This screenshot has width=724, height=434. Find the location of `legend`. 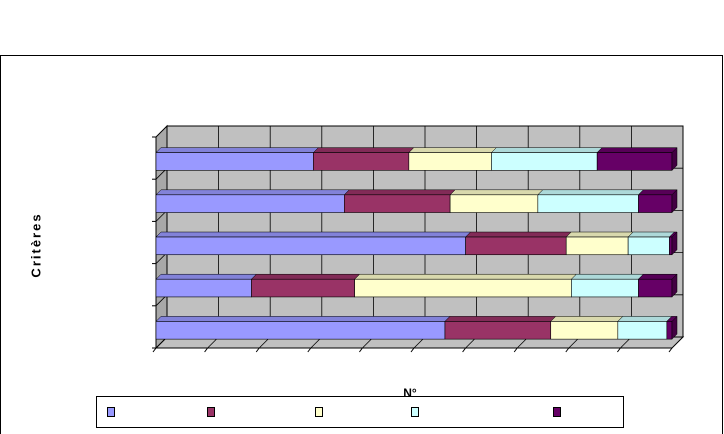

legend is located at coordinates (360, 412).